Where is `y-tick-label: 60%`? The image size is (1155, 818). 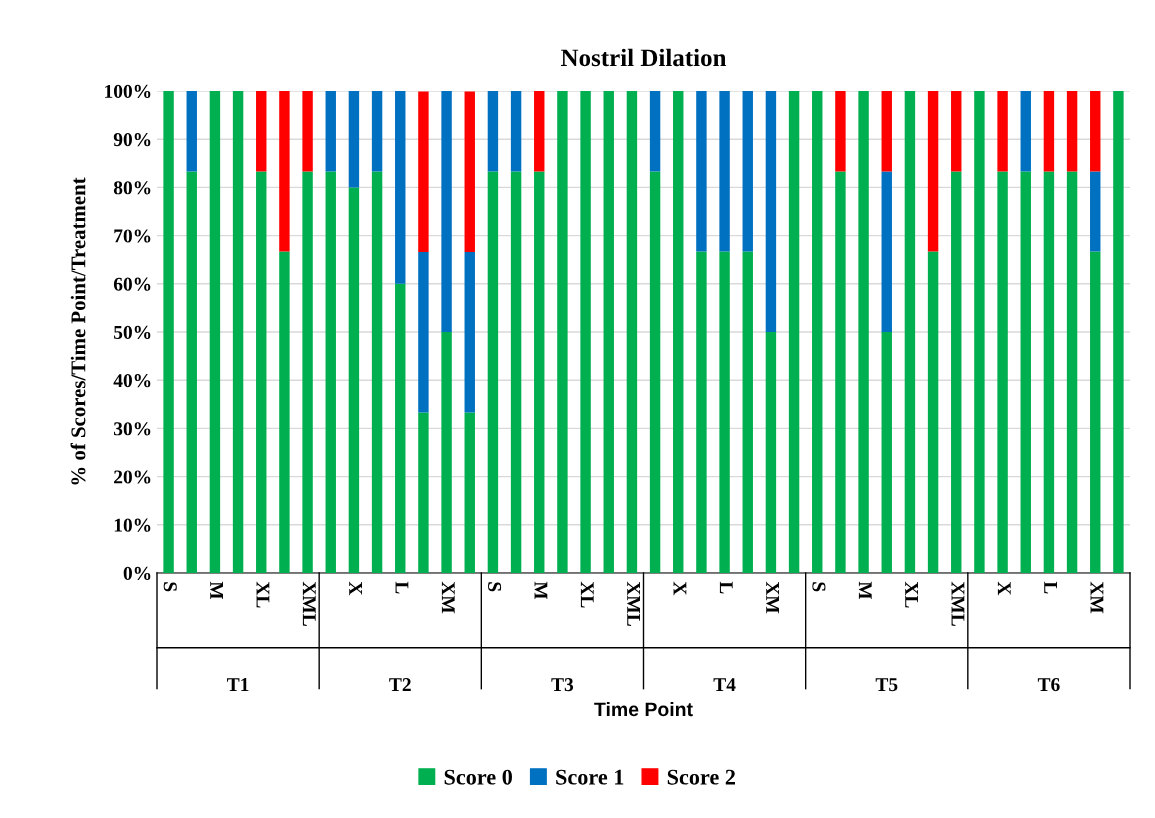
y-tick-label: 60% is located at coordinates (132, 284).